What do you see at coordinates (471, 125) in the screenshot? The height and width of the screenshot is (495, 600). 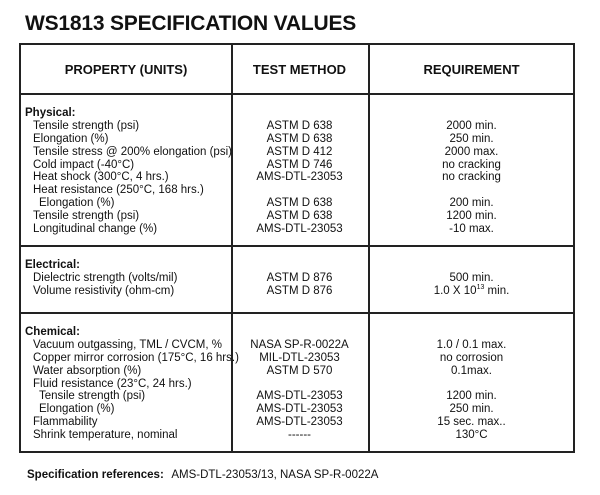 I see `requirement-cell: 2000 min.` at bounding box center [471, 125].